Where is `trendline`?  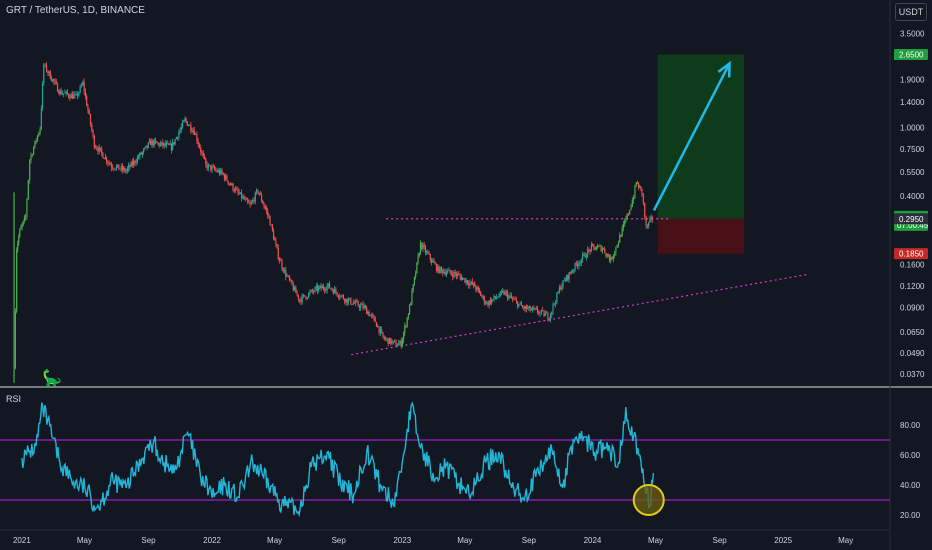
trendline is located at coordinates (579, 314).